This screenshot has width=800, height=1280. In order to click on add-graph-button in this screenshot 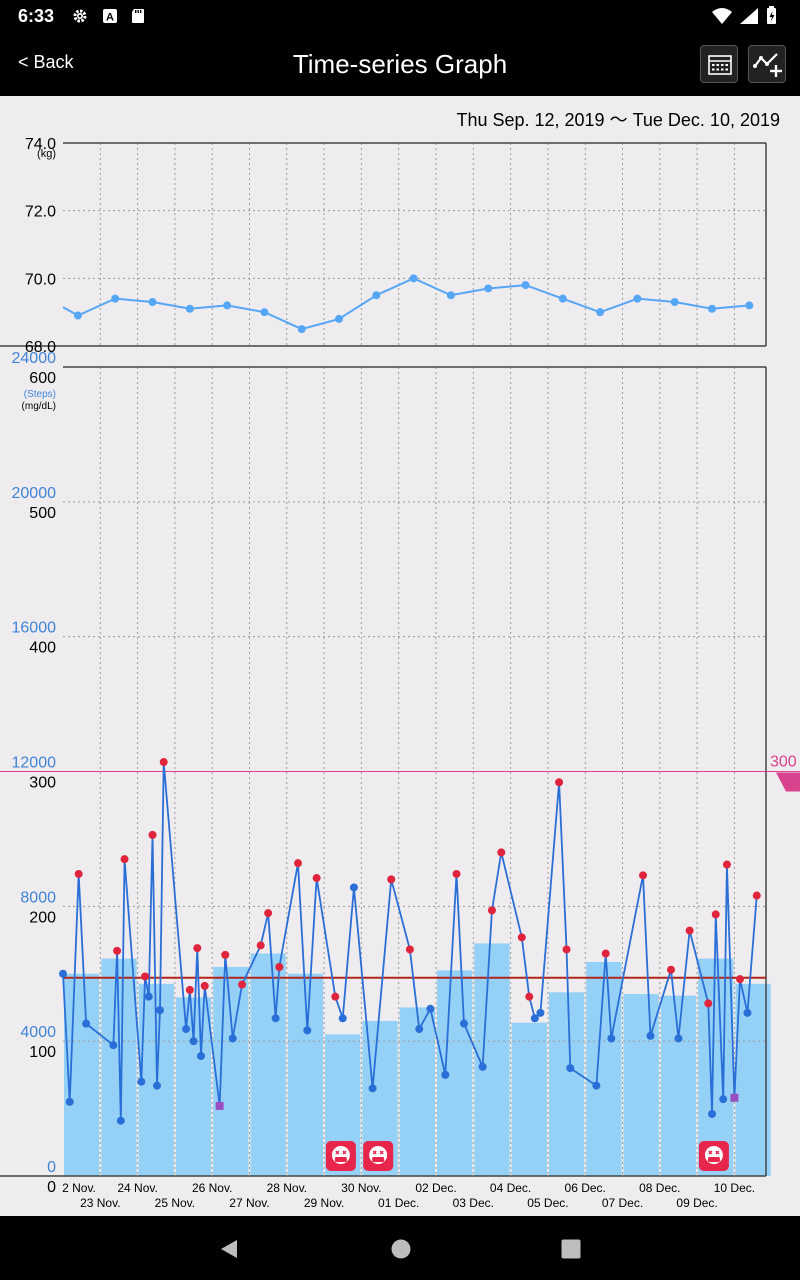, I will do `click(767, 64)`.